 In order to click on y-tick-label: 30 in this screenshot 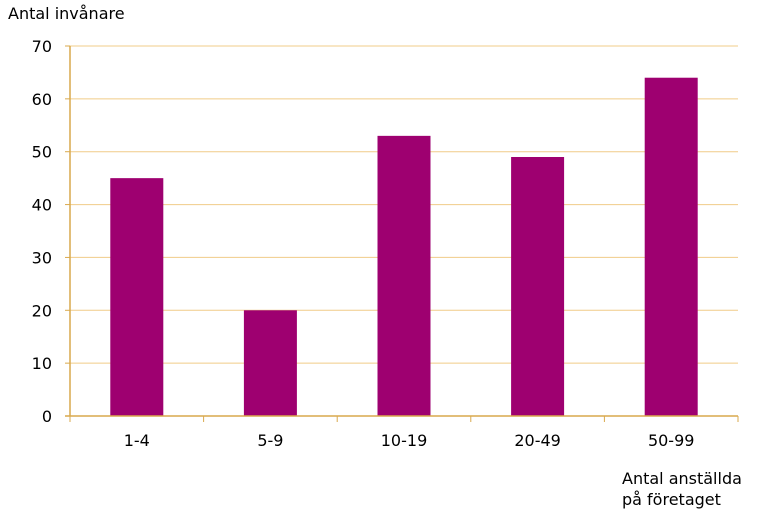, I will do `click(42, 257)`.